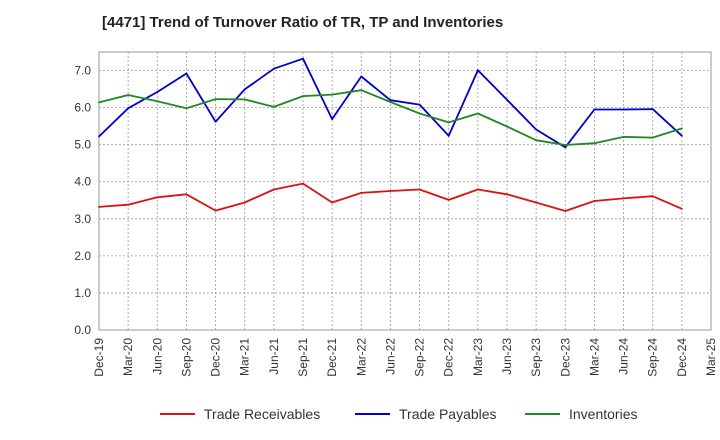 This screenshot has height=440, width=720. Describe the element at coordinates (420, 357) in the screenshot. I see `x-tick-label: Sep-22` at that location.